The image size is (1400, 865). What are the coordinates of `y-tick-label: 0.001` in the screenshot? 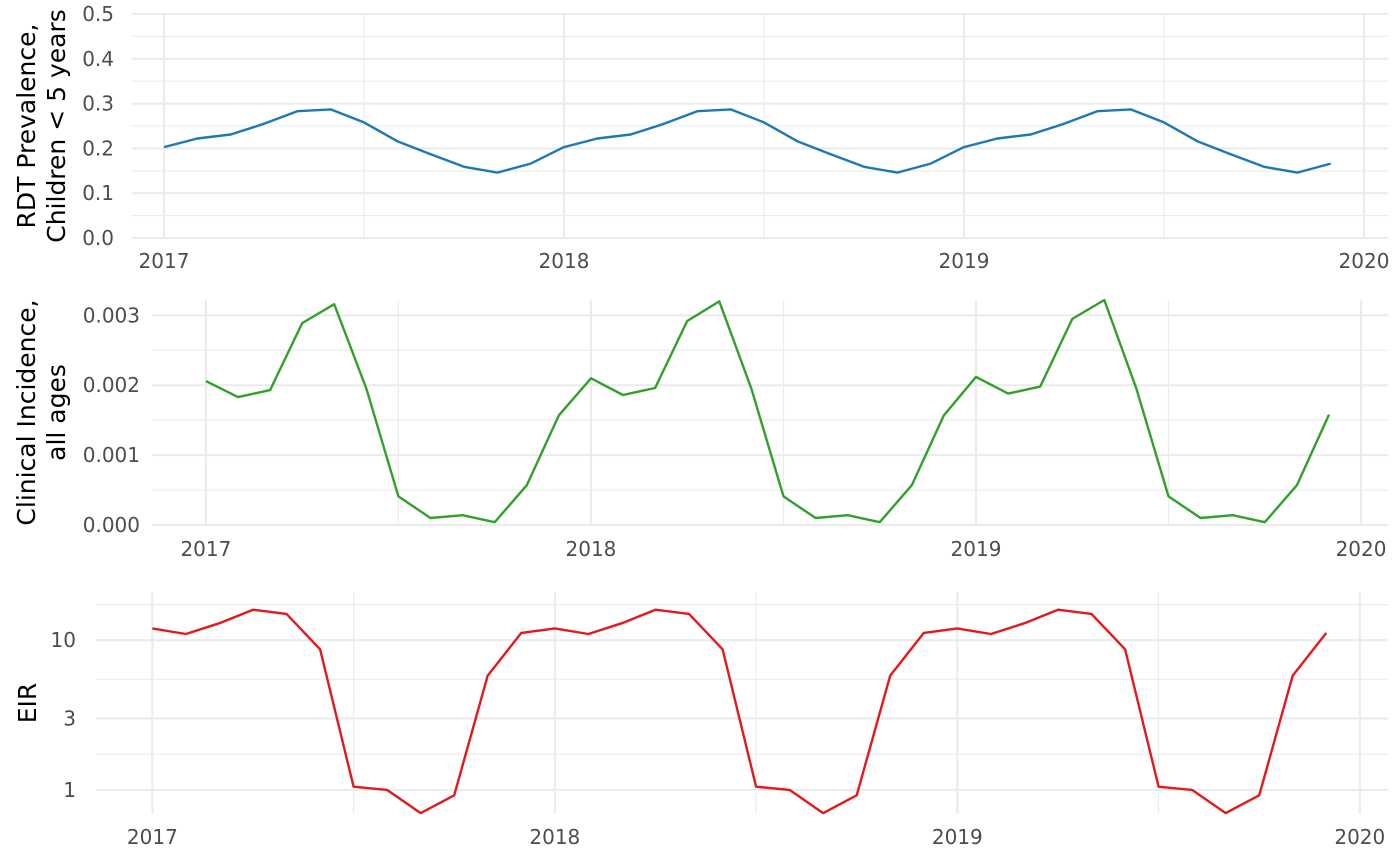 It's located at (111, 455).